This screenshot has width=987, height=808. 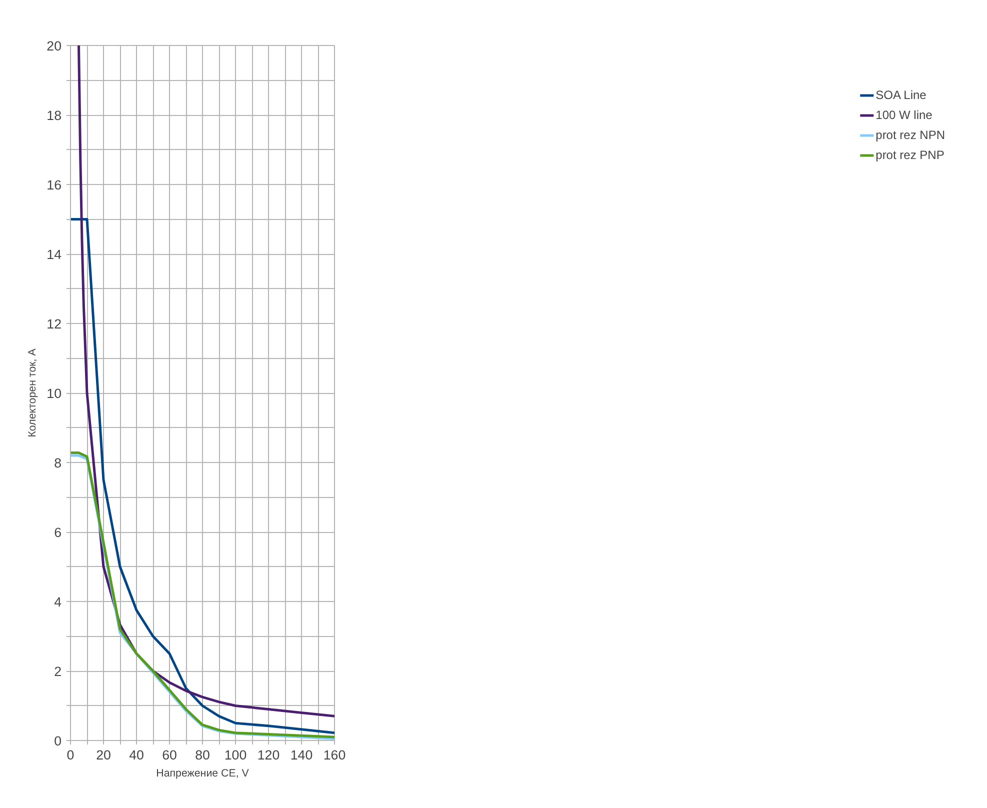 I want to click on x-tick-label: 140, so click(x=301, y=755).